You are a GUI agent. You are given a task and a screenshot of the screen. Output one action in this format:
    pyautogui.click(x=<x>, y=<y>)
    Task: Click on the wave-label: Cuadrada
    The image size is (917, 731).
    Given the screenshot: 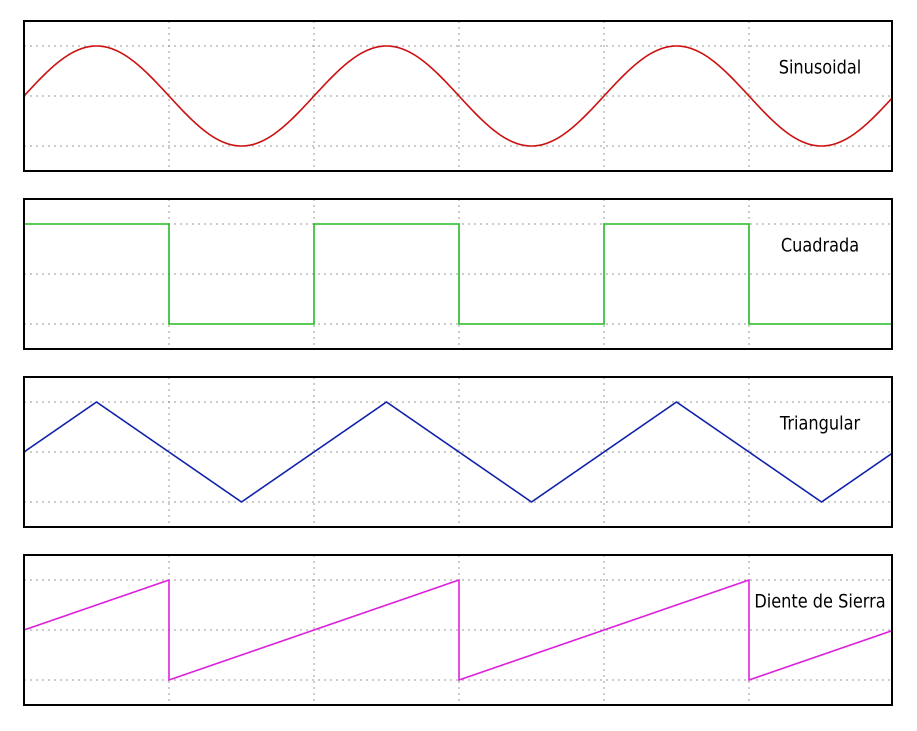 What is the action you would take?
    pyautogui.click(x=820, y=246)
    